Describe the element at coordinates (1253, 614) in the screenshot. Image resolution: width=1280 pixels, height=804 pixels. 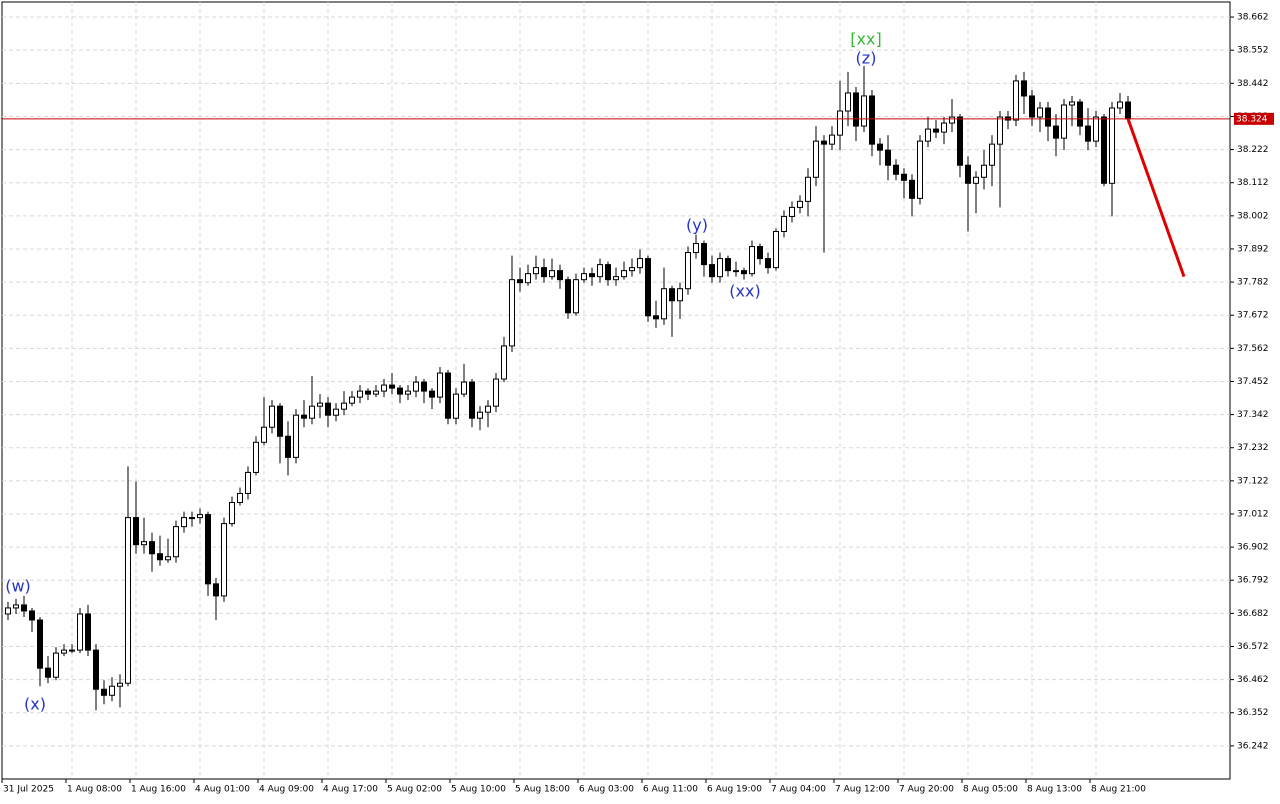
I see `y-tick-label: 36.682` at that location.